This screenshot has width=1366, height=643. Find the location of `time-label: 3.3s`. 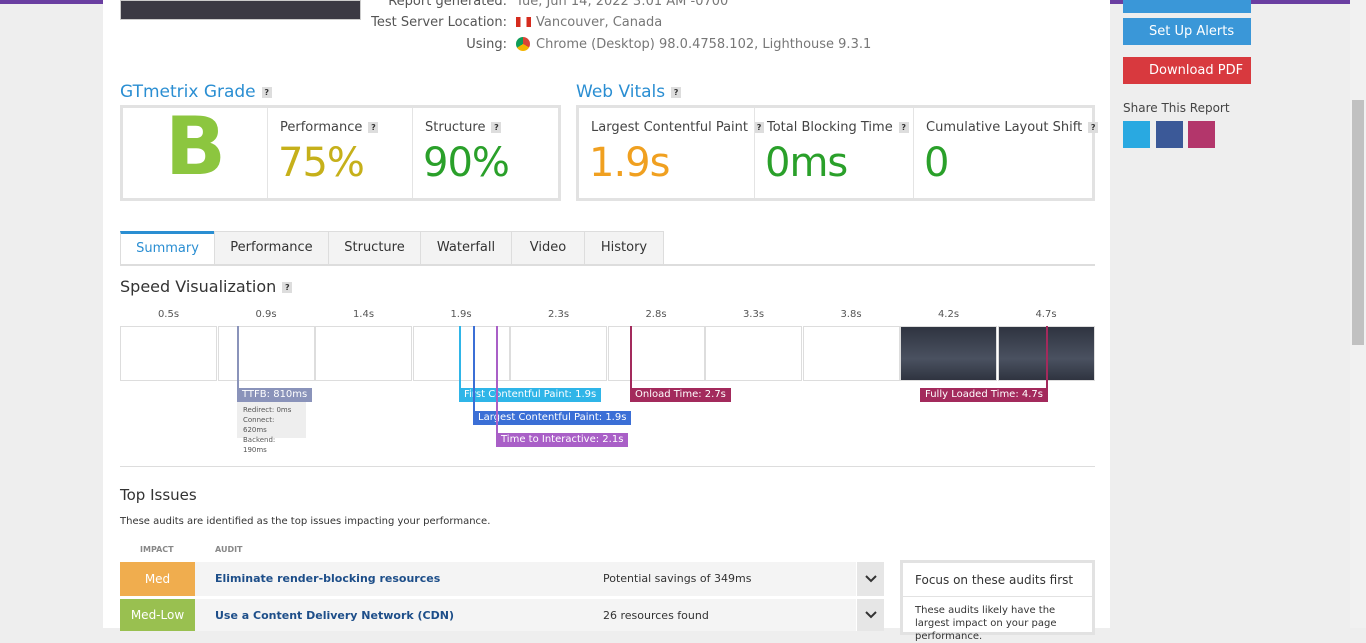

time-label: 3.3s is located at coordinates (753, 314).